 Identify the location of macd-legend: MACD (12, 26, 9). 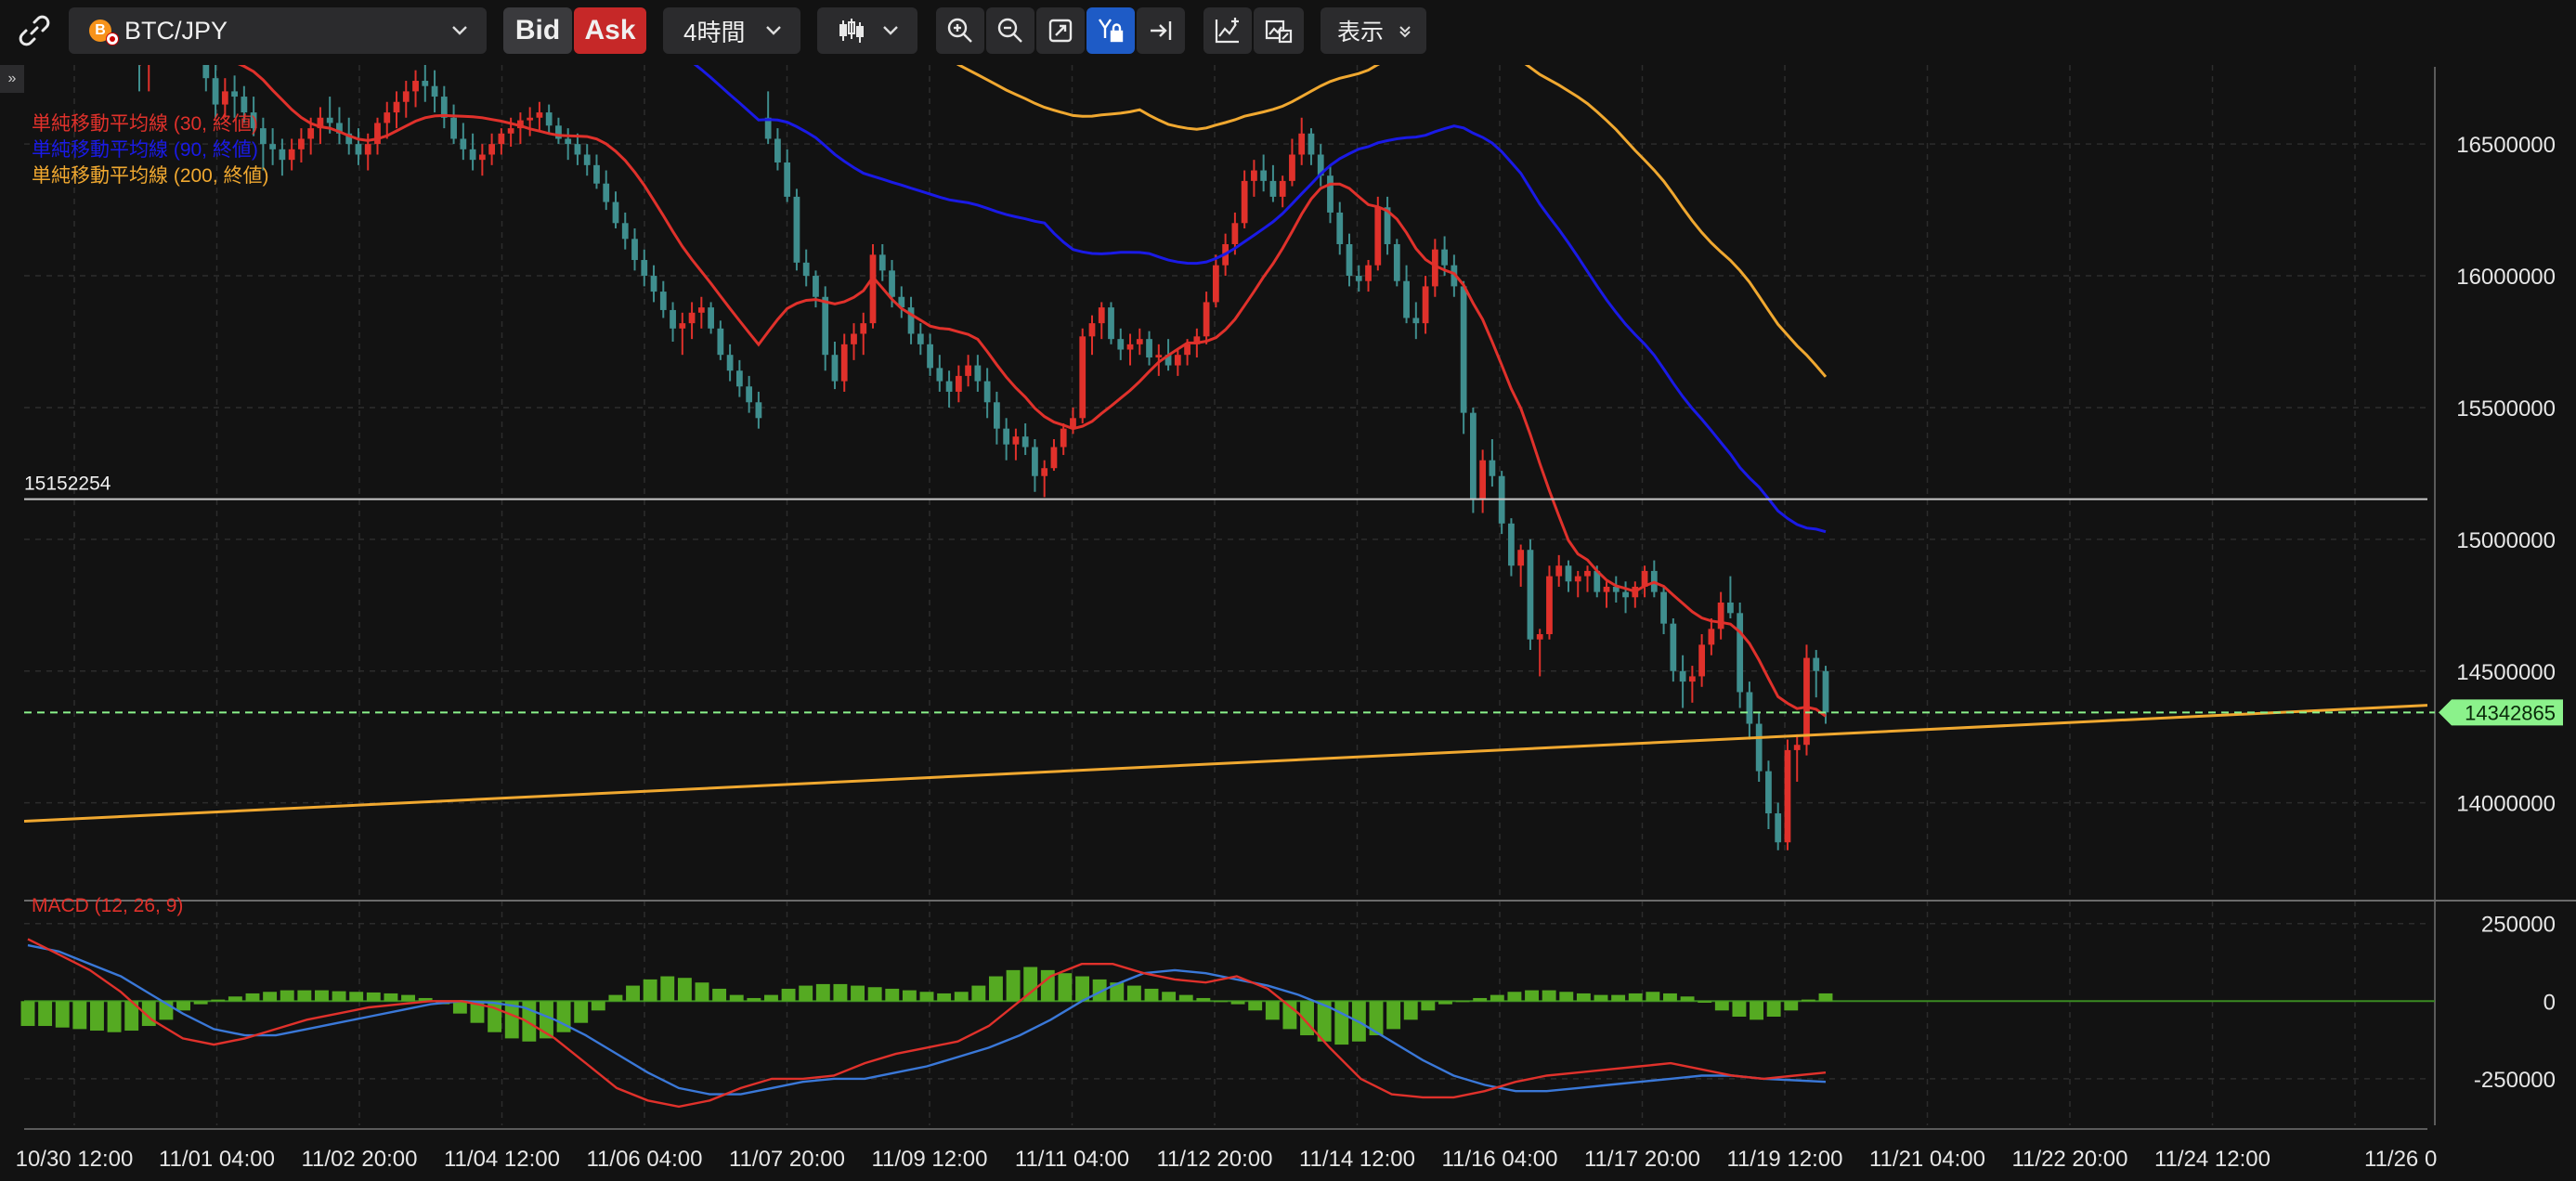
(108, 905).